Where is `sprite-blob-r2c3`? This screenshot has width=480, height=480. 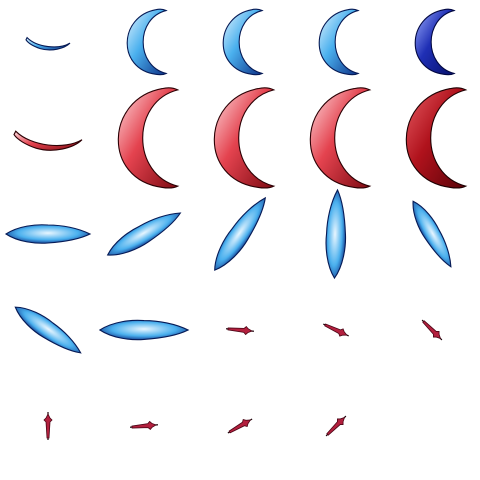 sprite-blob-r2c3 is located at coordinates (336, 234).